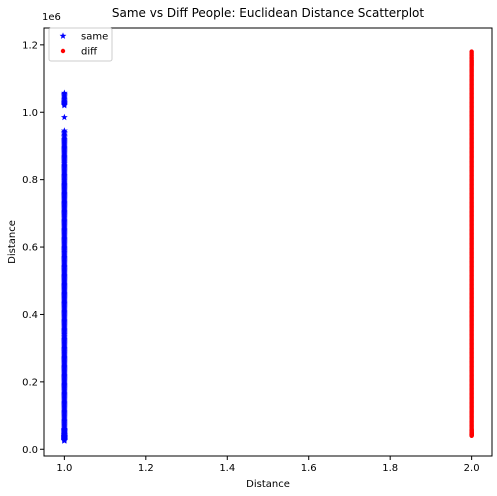 The image size is (497, 496). What do you see at coordinates (12, 242) in the screenshot?
I see `y-axis-label: Distance` at bounding box center [12, 242].